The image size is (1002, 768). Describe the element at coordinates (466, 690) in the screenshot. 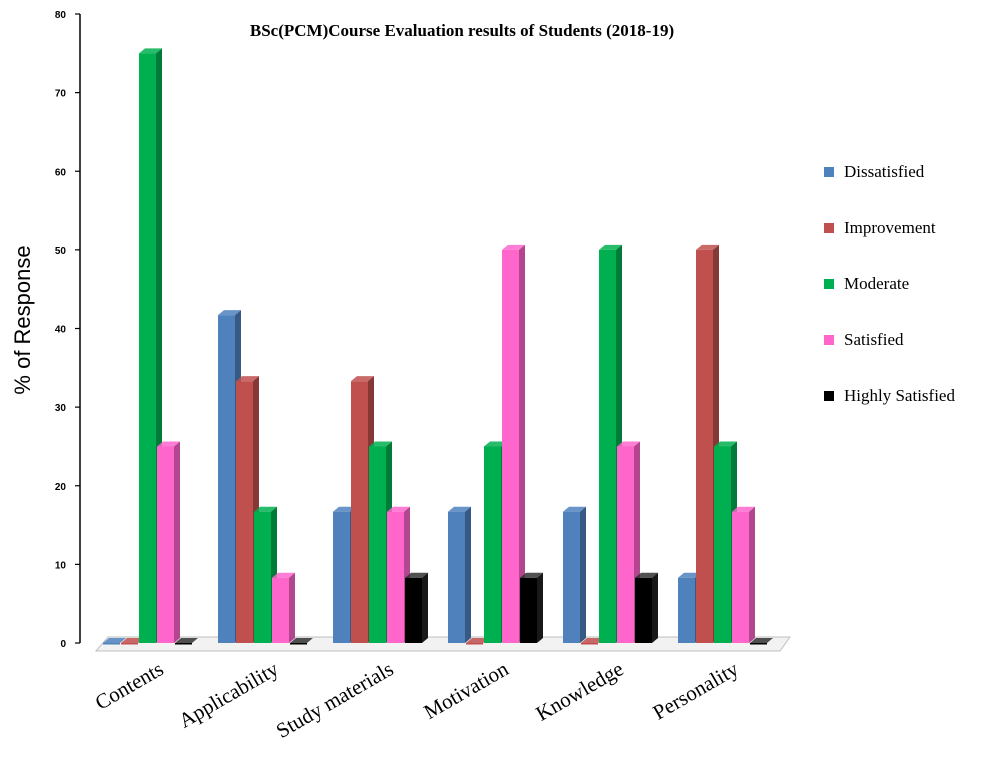

I see `x-tick-label: Motivation` at that location.